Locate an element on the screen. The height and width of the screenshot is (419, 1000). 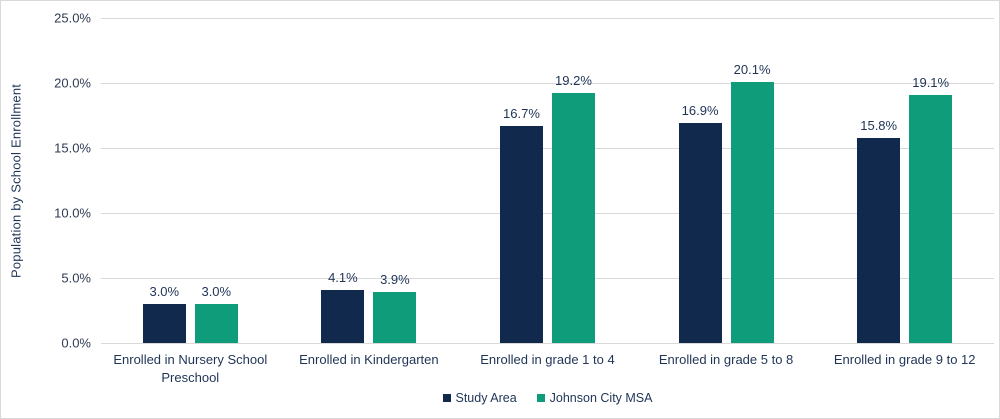
y-tick-label: 15.0% is located at coordinates (72, 148).